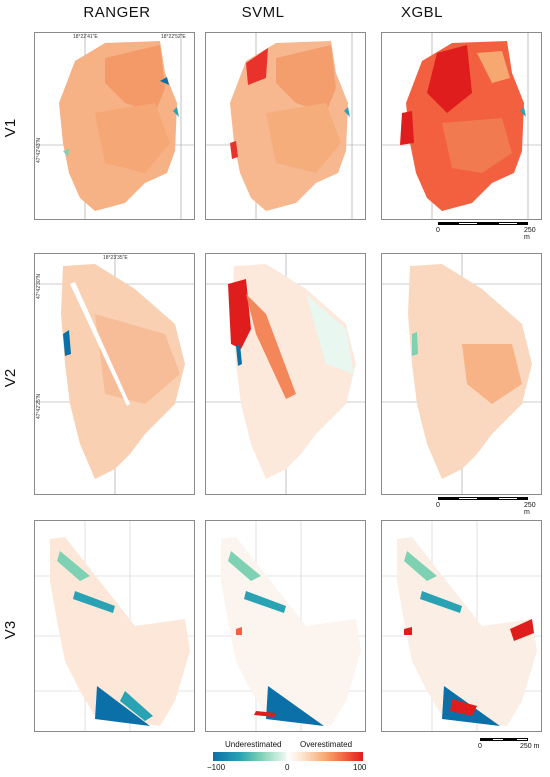 Image resolution: width=550 pixels, height=777 pixels. I want to click on coord-label-side-top: 47°42'30"N, so click(39, 286).